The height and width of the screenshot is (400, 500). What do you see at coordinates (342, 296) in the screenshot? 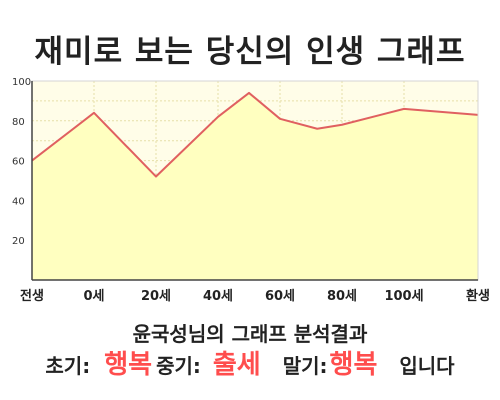
I see `x-tick-label: 80세` at bounding box center [342, 296].